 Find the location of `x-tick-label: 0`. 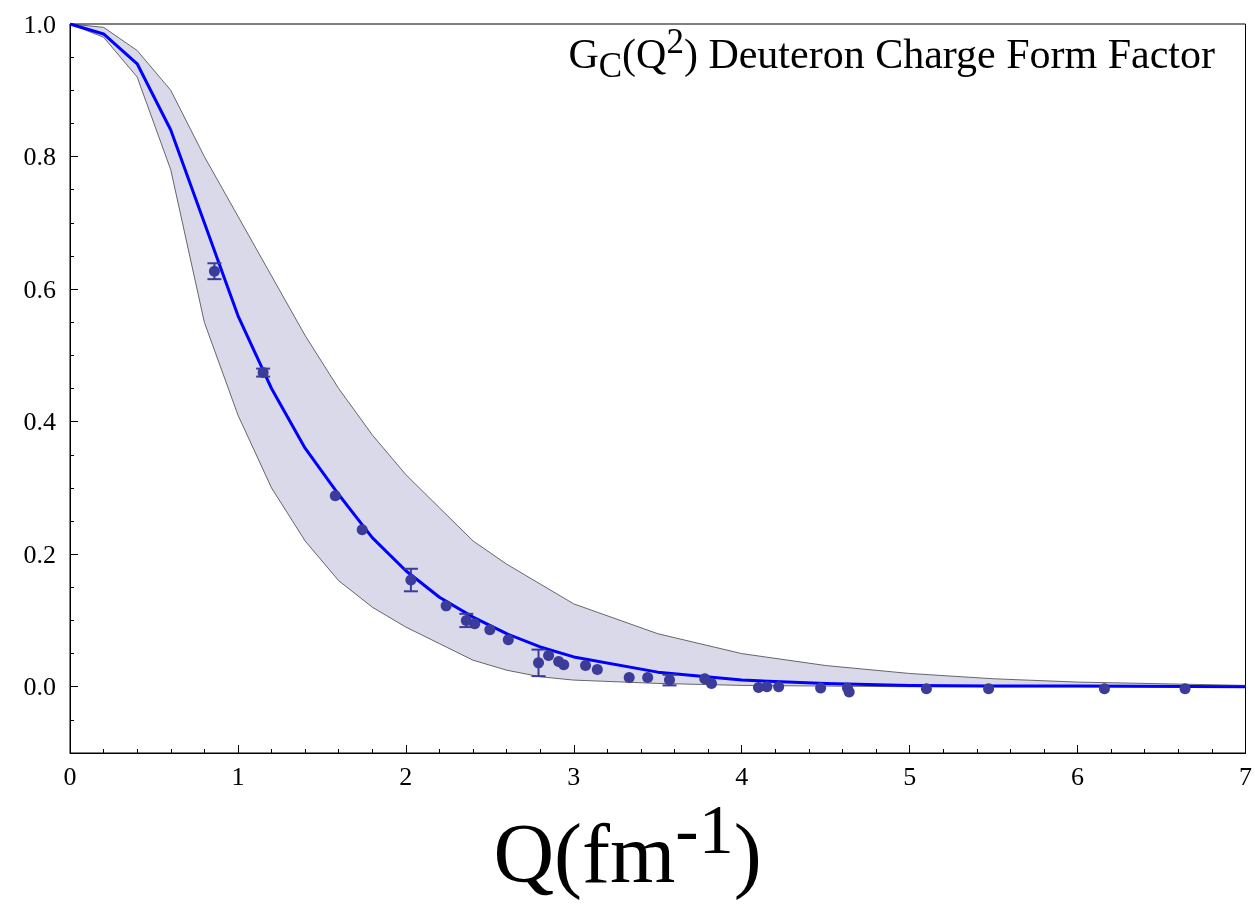

x-tick-label: 0 is located at coordinates (70, 776).